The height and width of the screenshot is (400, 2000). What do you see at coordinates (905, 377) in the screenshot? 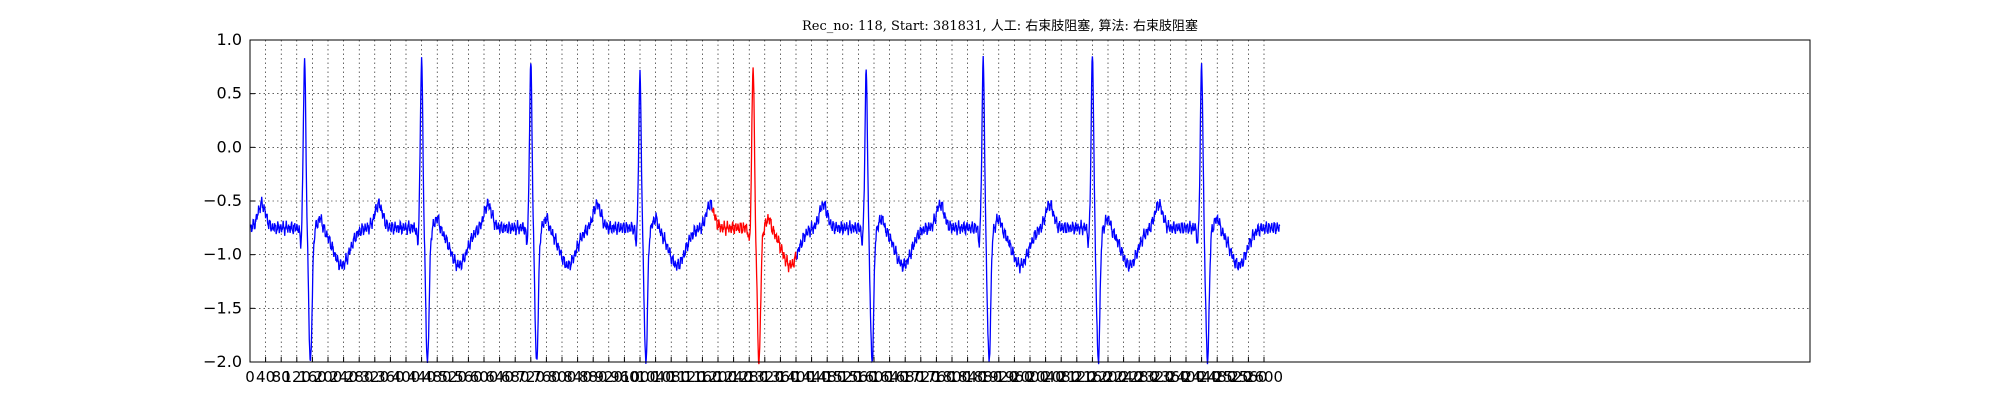
I see `x-tick-label: 1680` at bounding box center [905, 377].